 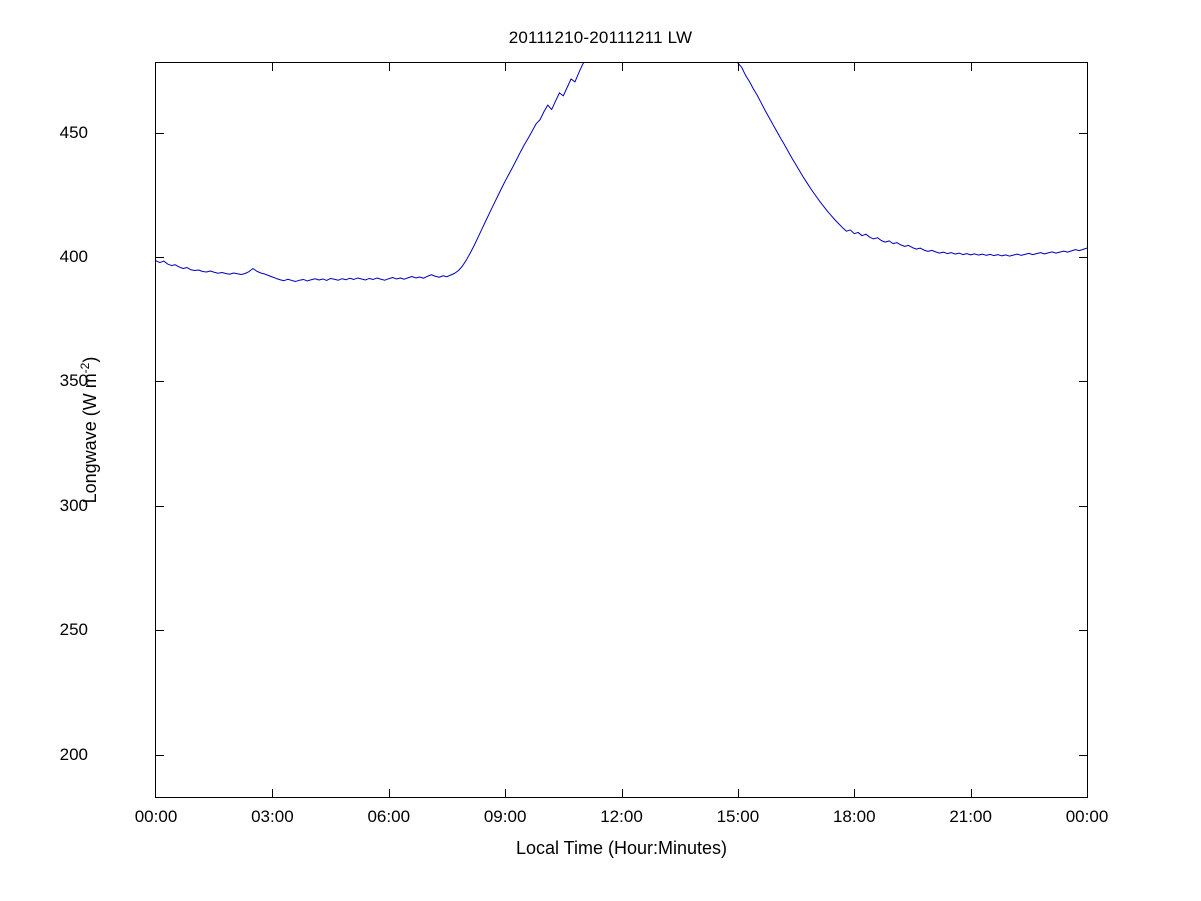 I want to click on x-tick-label: 12:00, so click(x=621, y=816).